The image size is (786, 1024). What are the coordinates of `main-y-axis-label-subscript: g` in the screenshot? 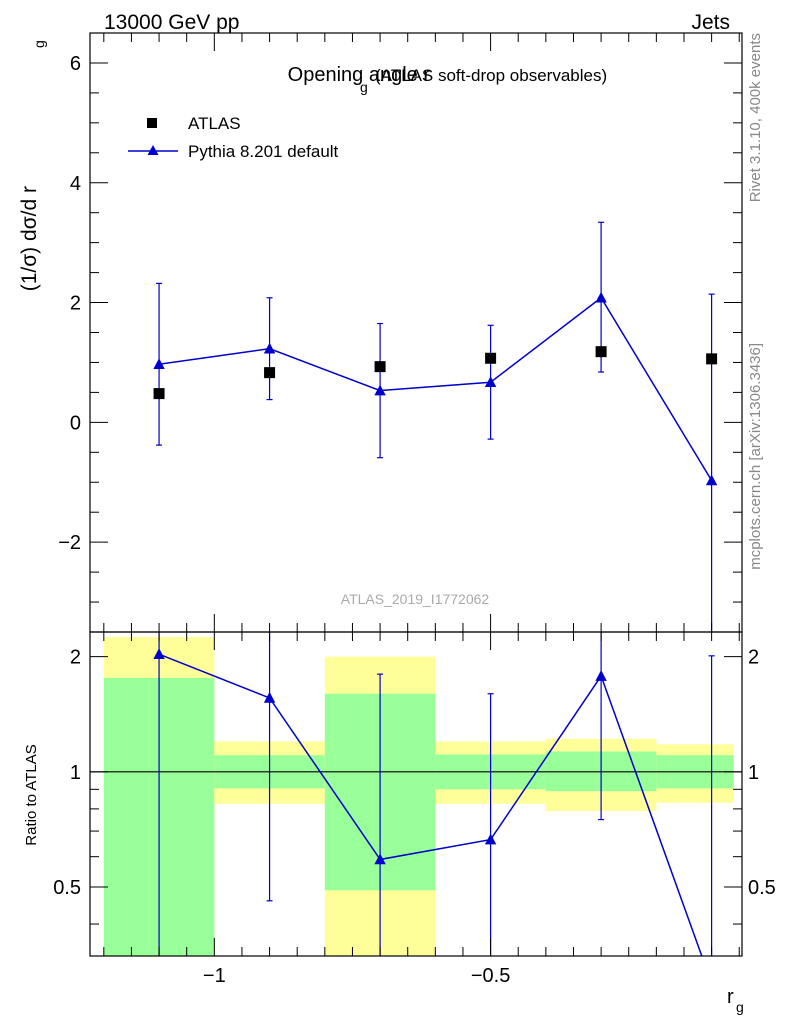 It's located at (39, 44).